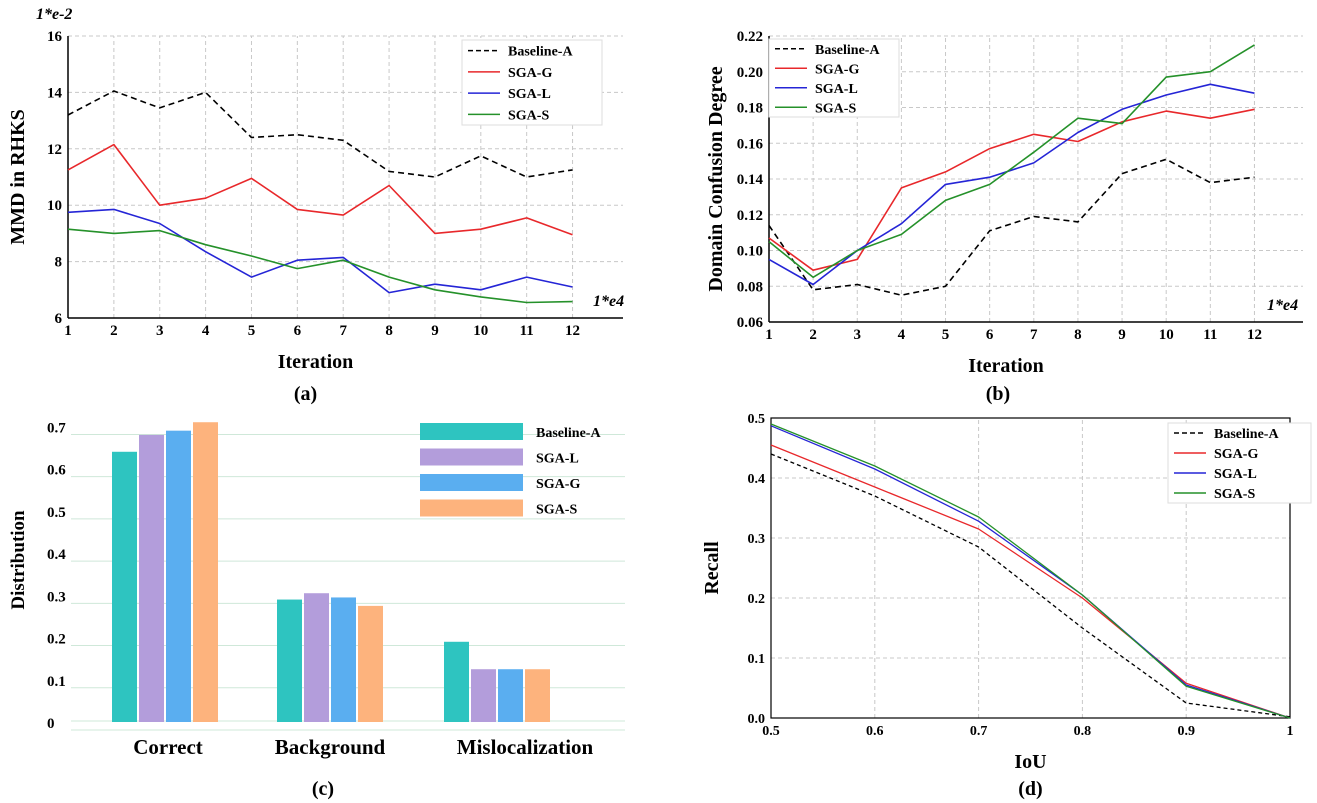 This screenshot has height=803, width=1317. What do you see at coordinates (750, 252) in the screenshot?
I see `y-tick-label-b-2: 0.10` at bounding box center [750, 252].